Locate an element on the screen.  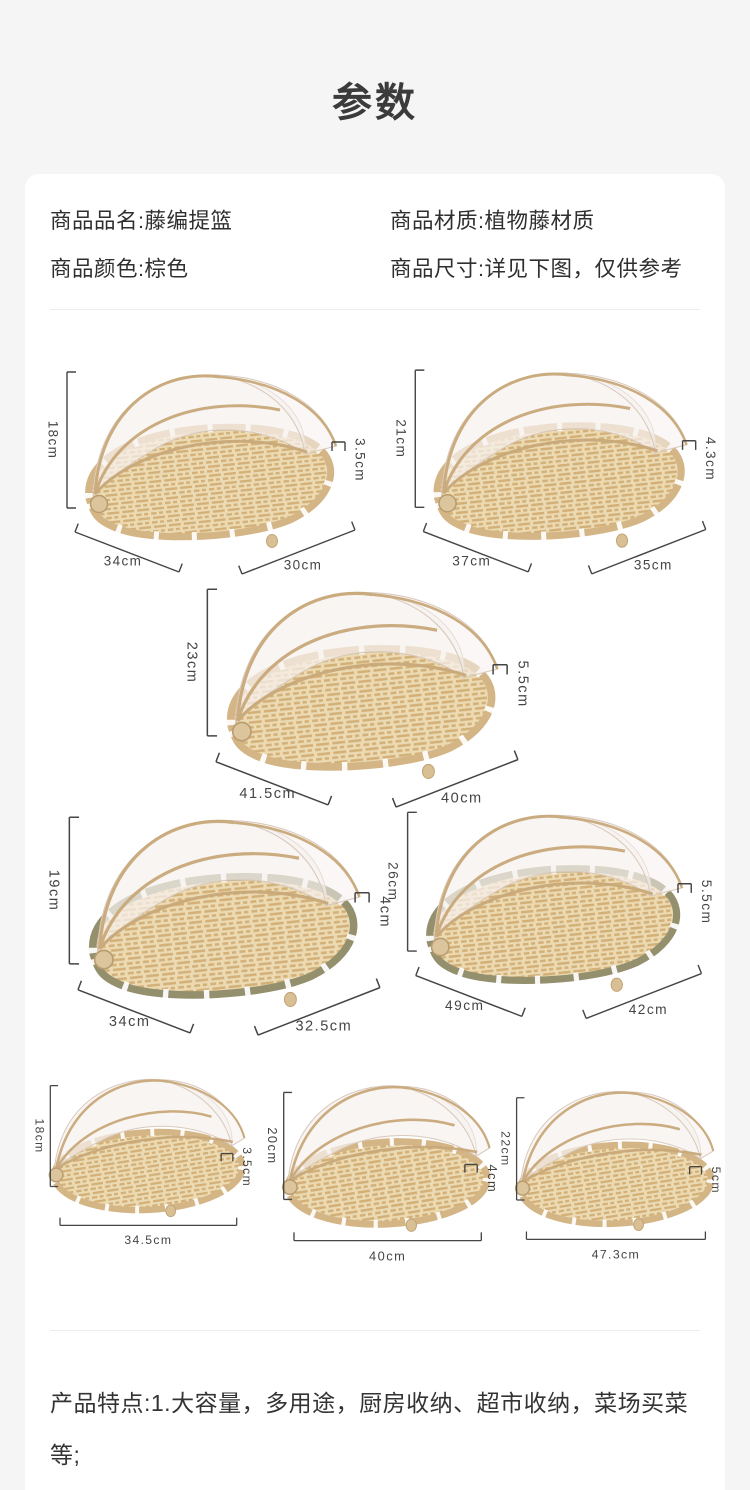
dim-side-right-label: 32.5cm is located at coordinates (323, 1026).